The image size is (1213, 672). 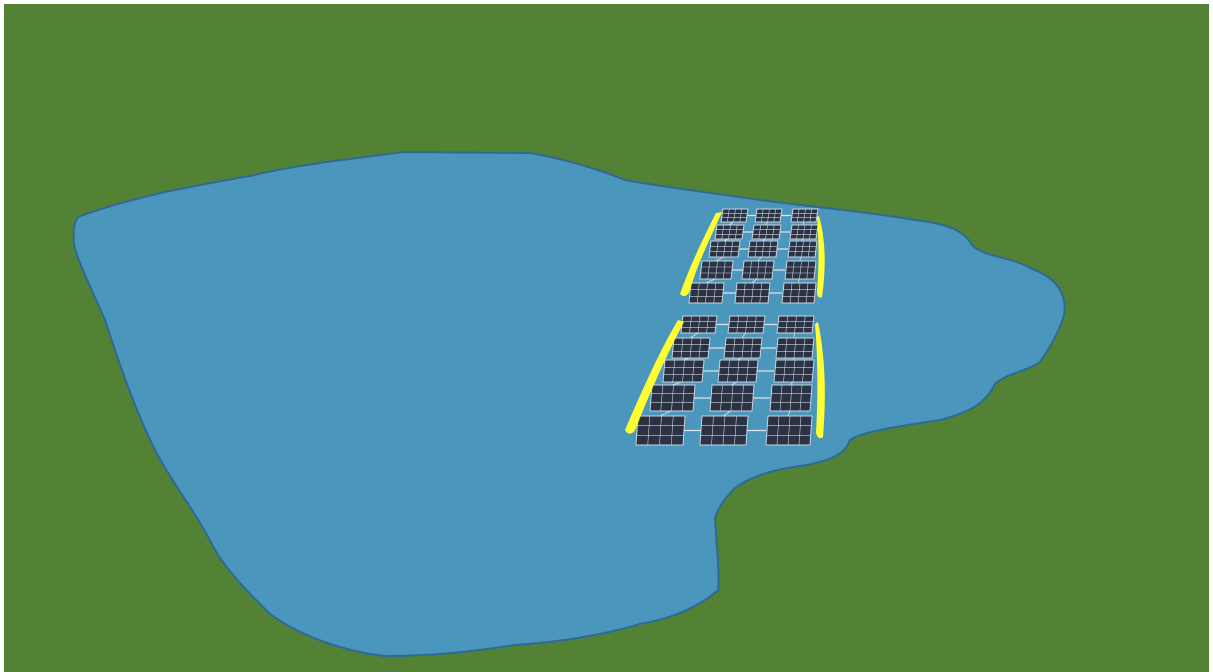 What do you see at coordinates (606, 2) in the screenshot?
I see `top-border` at bounding box center [606, 2].